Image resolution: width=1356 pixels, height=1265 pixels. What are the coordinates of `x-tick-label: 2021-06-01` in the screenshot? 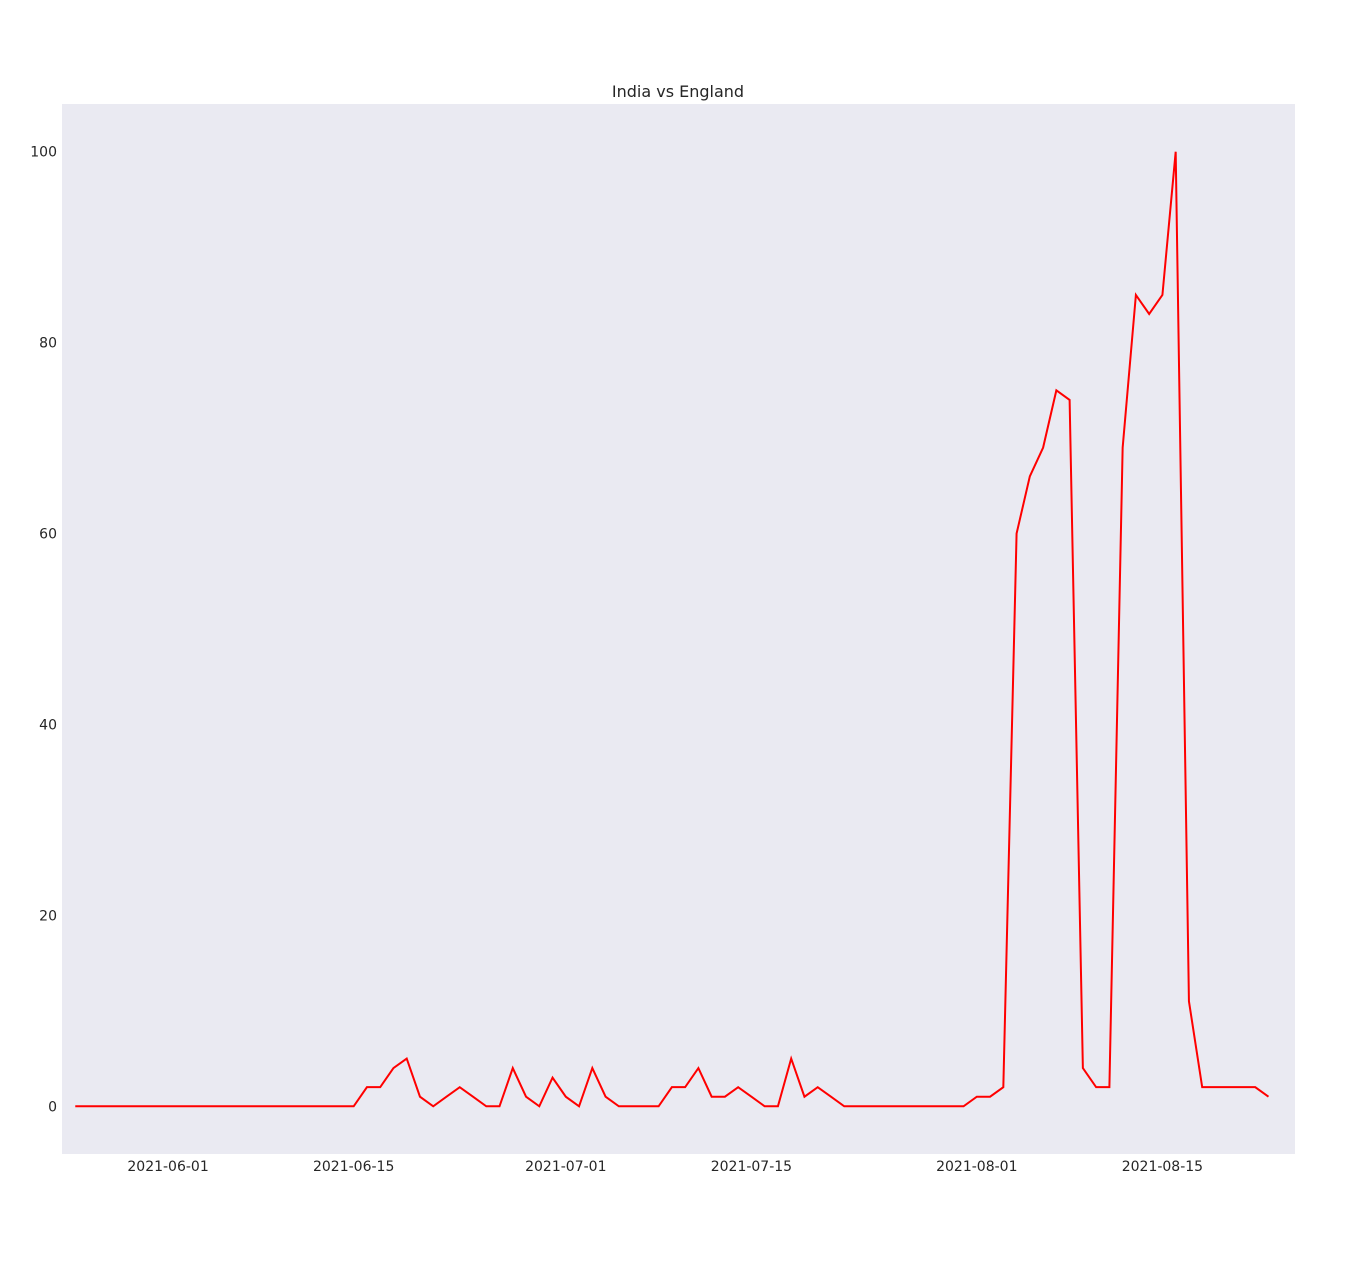 It's located at (167, 1167).